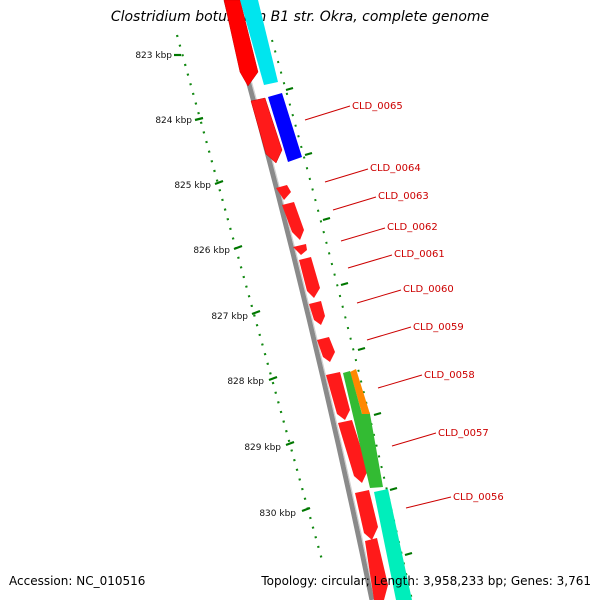  I want to click on gene-label: CLD_0058, so click(449, 375).